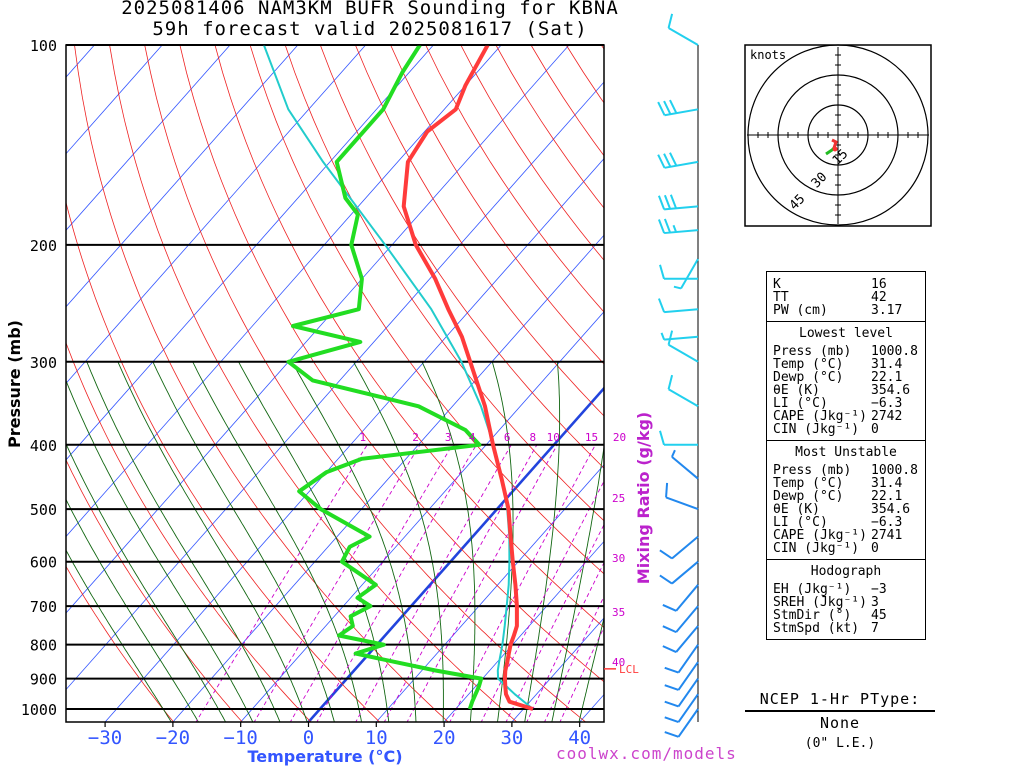 The image size is (1024, 768). I want to click on mixing-axis-label: Mixing Ratio (g/kg), so click(643, 498).